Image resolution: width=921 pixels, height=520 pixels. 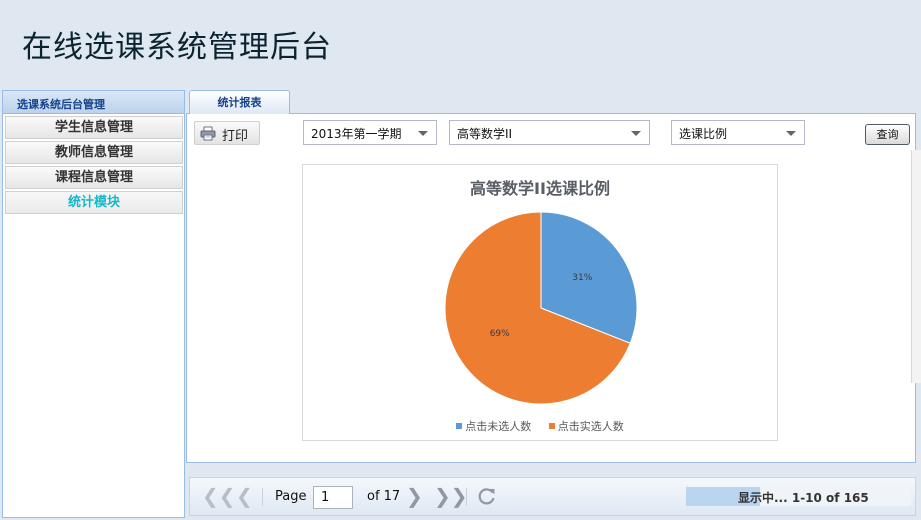 I want to click on pie-data-label-1: 69%, so click(x=500, y=334).